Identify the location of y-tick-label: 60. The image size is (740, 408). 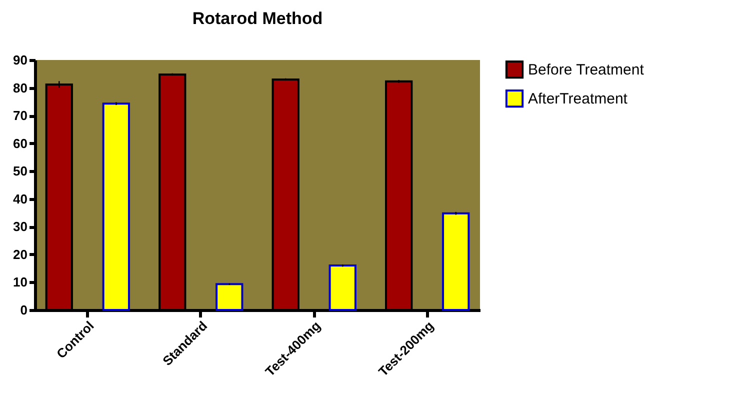
(20, 143).